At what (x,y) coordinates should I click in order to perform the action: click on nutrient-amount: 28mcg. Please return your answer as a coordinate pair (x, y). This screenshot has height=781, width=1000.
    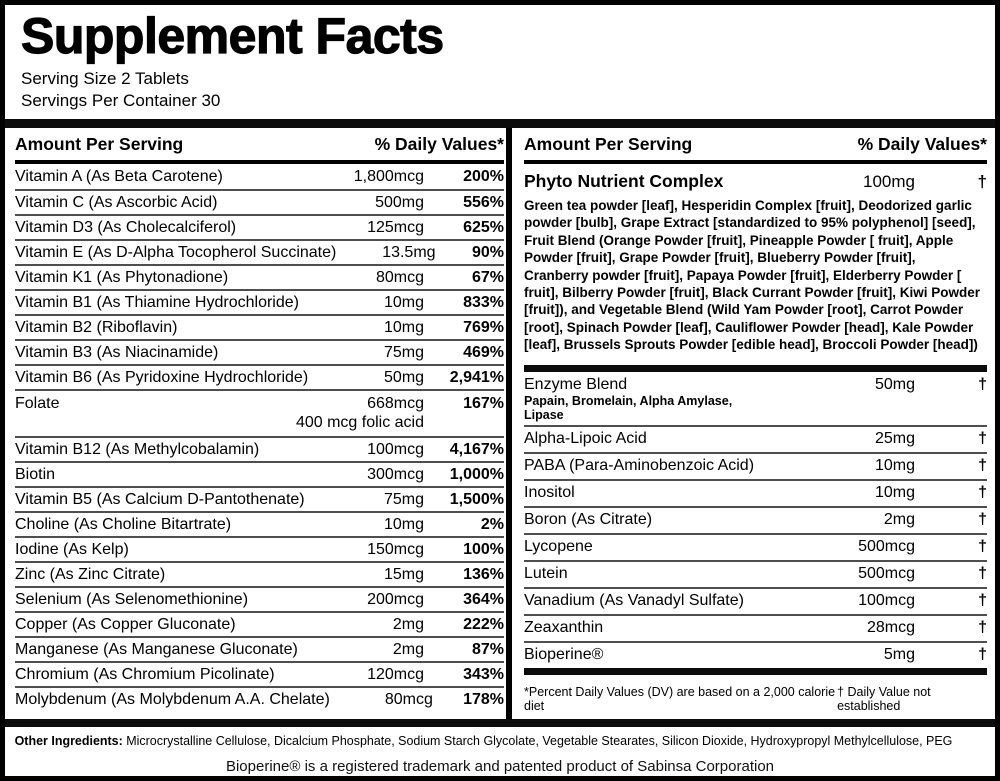
    Looking at the image, I should click on (890, 628).